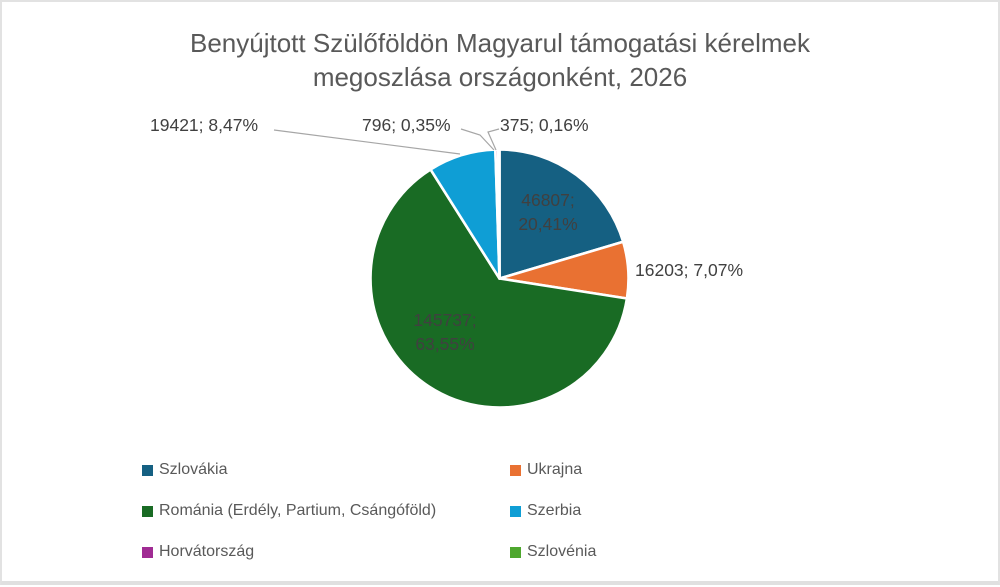  Describe the element at coordinates (548, 200) in the screenshot. I see `data-label-szlovakia-value: 46807;` at that location.